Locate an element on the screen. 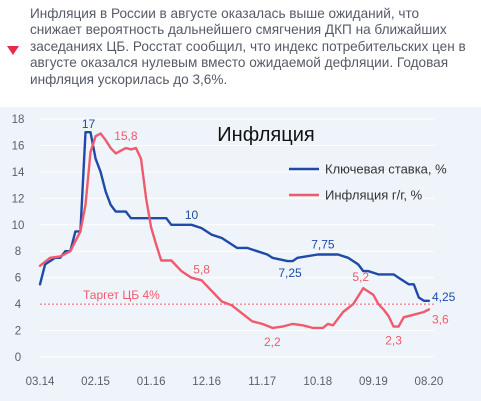  data-label: 2,3 is located at coordinates (393, 341).